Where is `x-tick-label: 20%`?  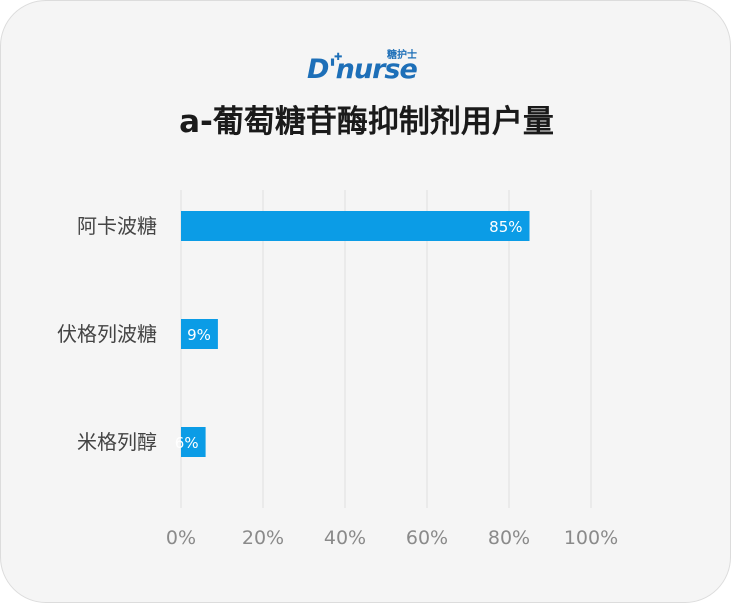 x-tick-label: 20% is located at coordinates (263, 538).